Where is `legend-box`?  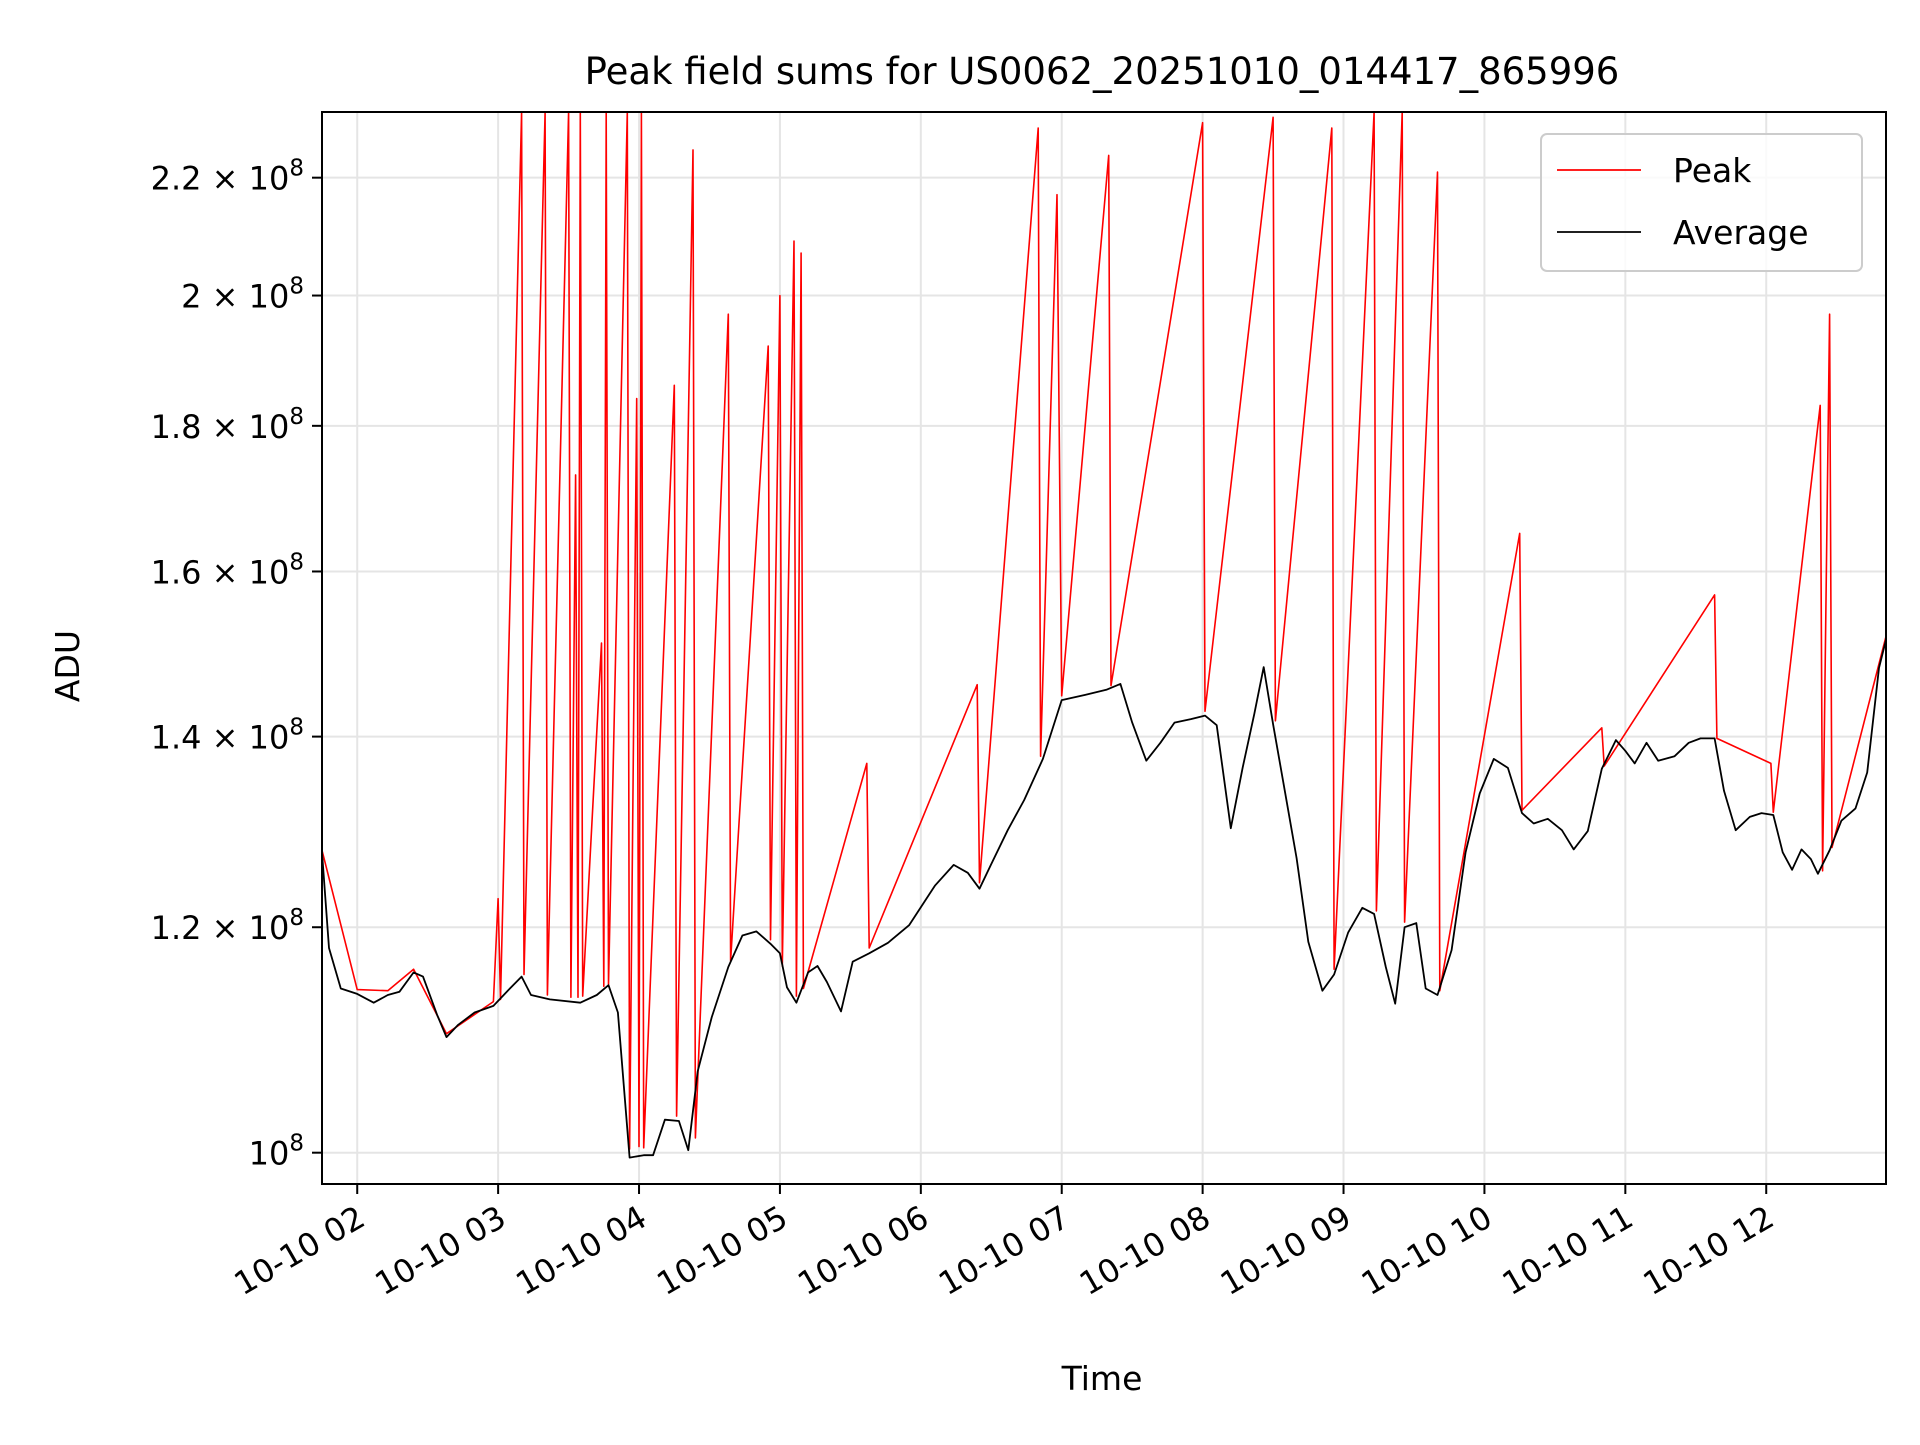
legend-box is located at coordinates (1701, 202).